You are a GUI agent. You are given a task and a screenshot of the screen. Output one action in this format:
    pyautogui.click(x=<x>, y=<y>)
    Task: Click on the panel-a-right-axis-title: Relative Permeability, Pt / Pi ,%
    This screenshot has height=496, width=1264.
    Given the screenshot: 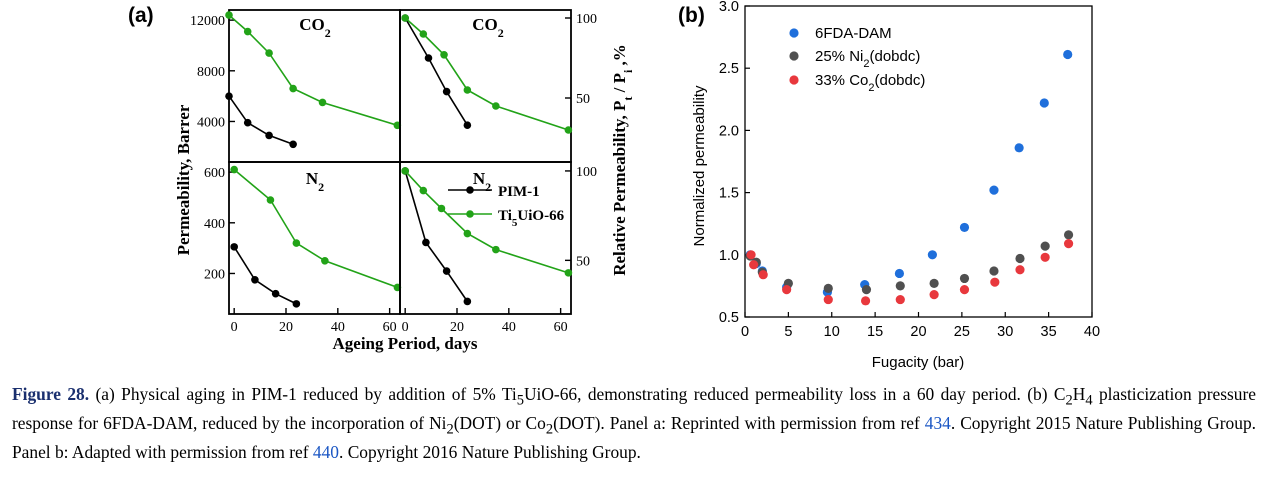 What is the action you would take?
    pyautogui.click(x=622, y=160)
    